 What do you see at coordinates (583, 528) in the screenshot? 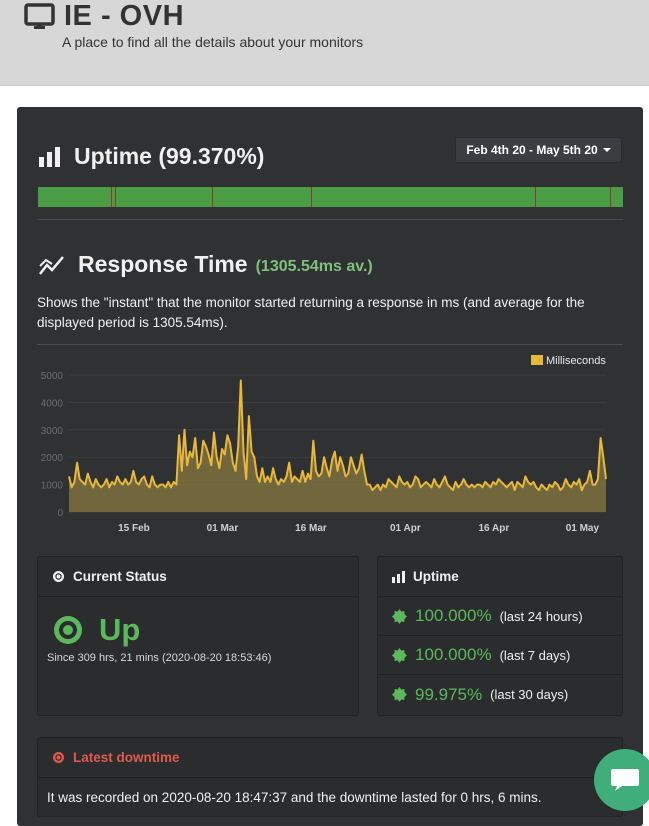
I see `x-tick-label: 01 May` at bounding box center [583, 528].